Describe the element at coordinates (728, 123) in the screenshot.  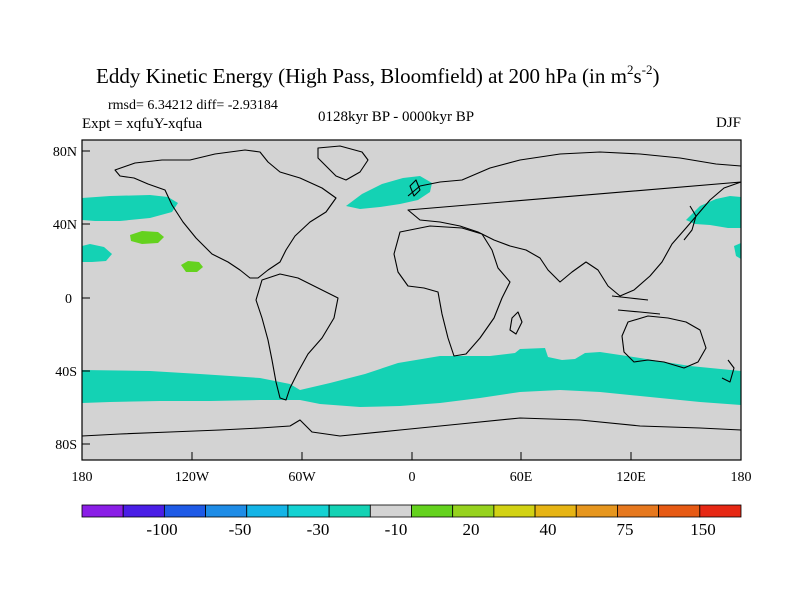
I see `season-label: DJF` at that location.